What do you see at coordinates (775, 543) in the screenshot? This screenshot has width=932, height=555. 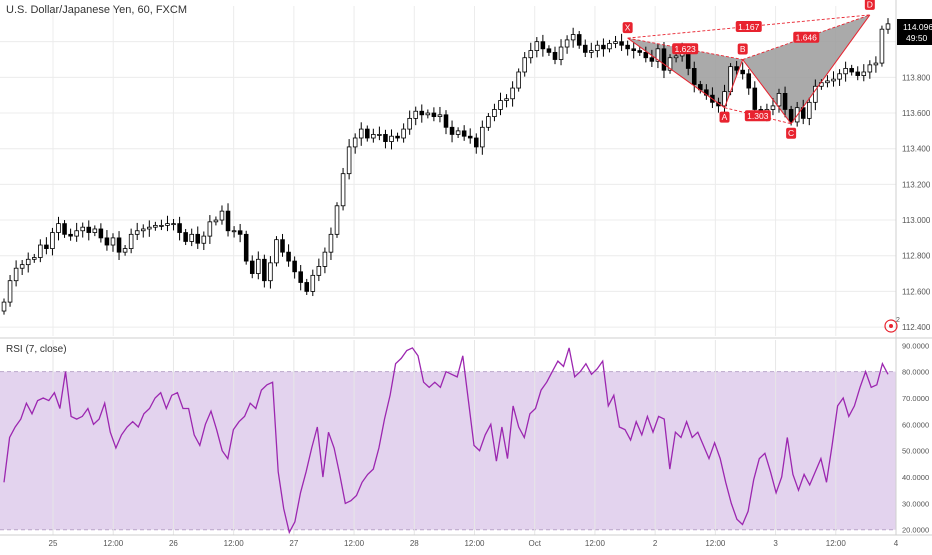 I see `time-tick-label: 3` at bounding box center [775, 543].